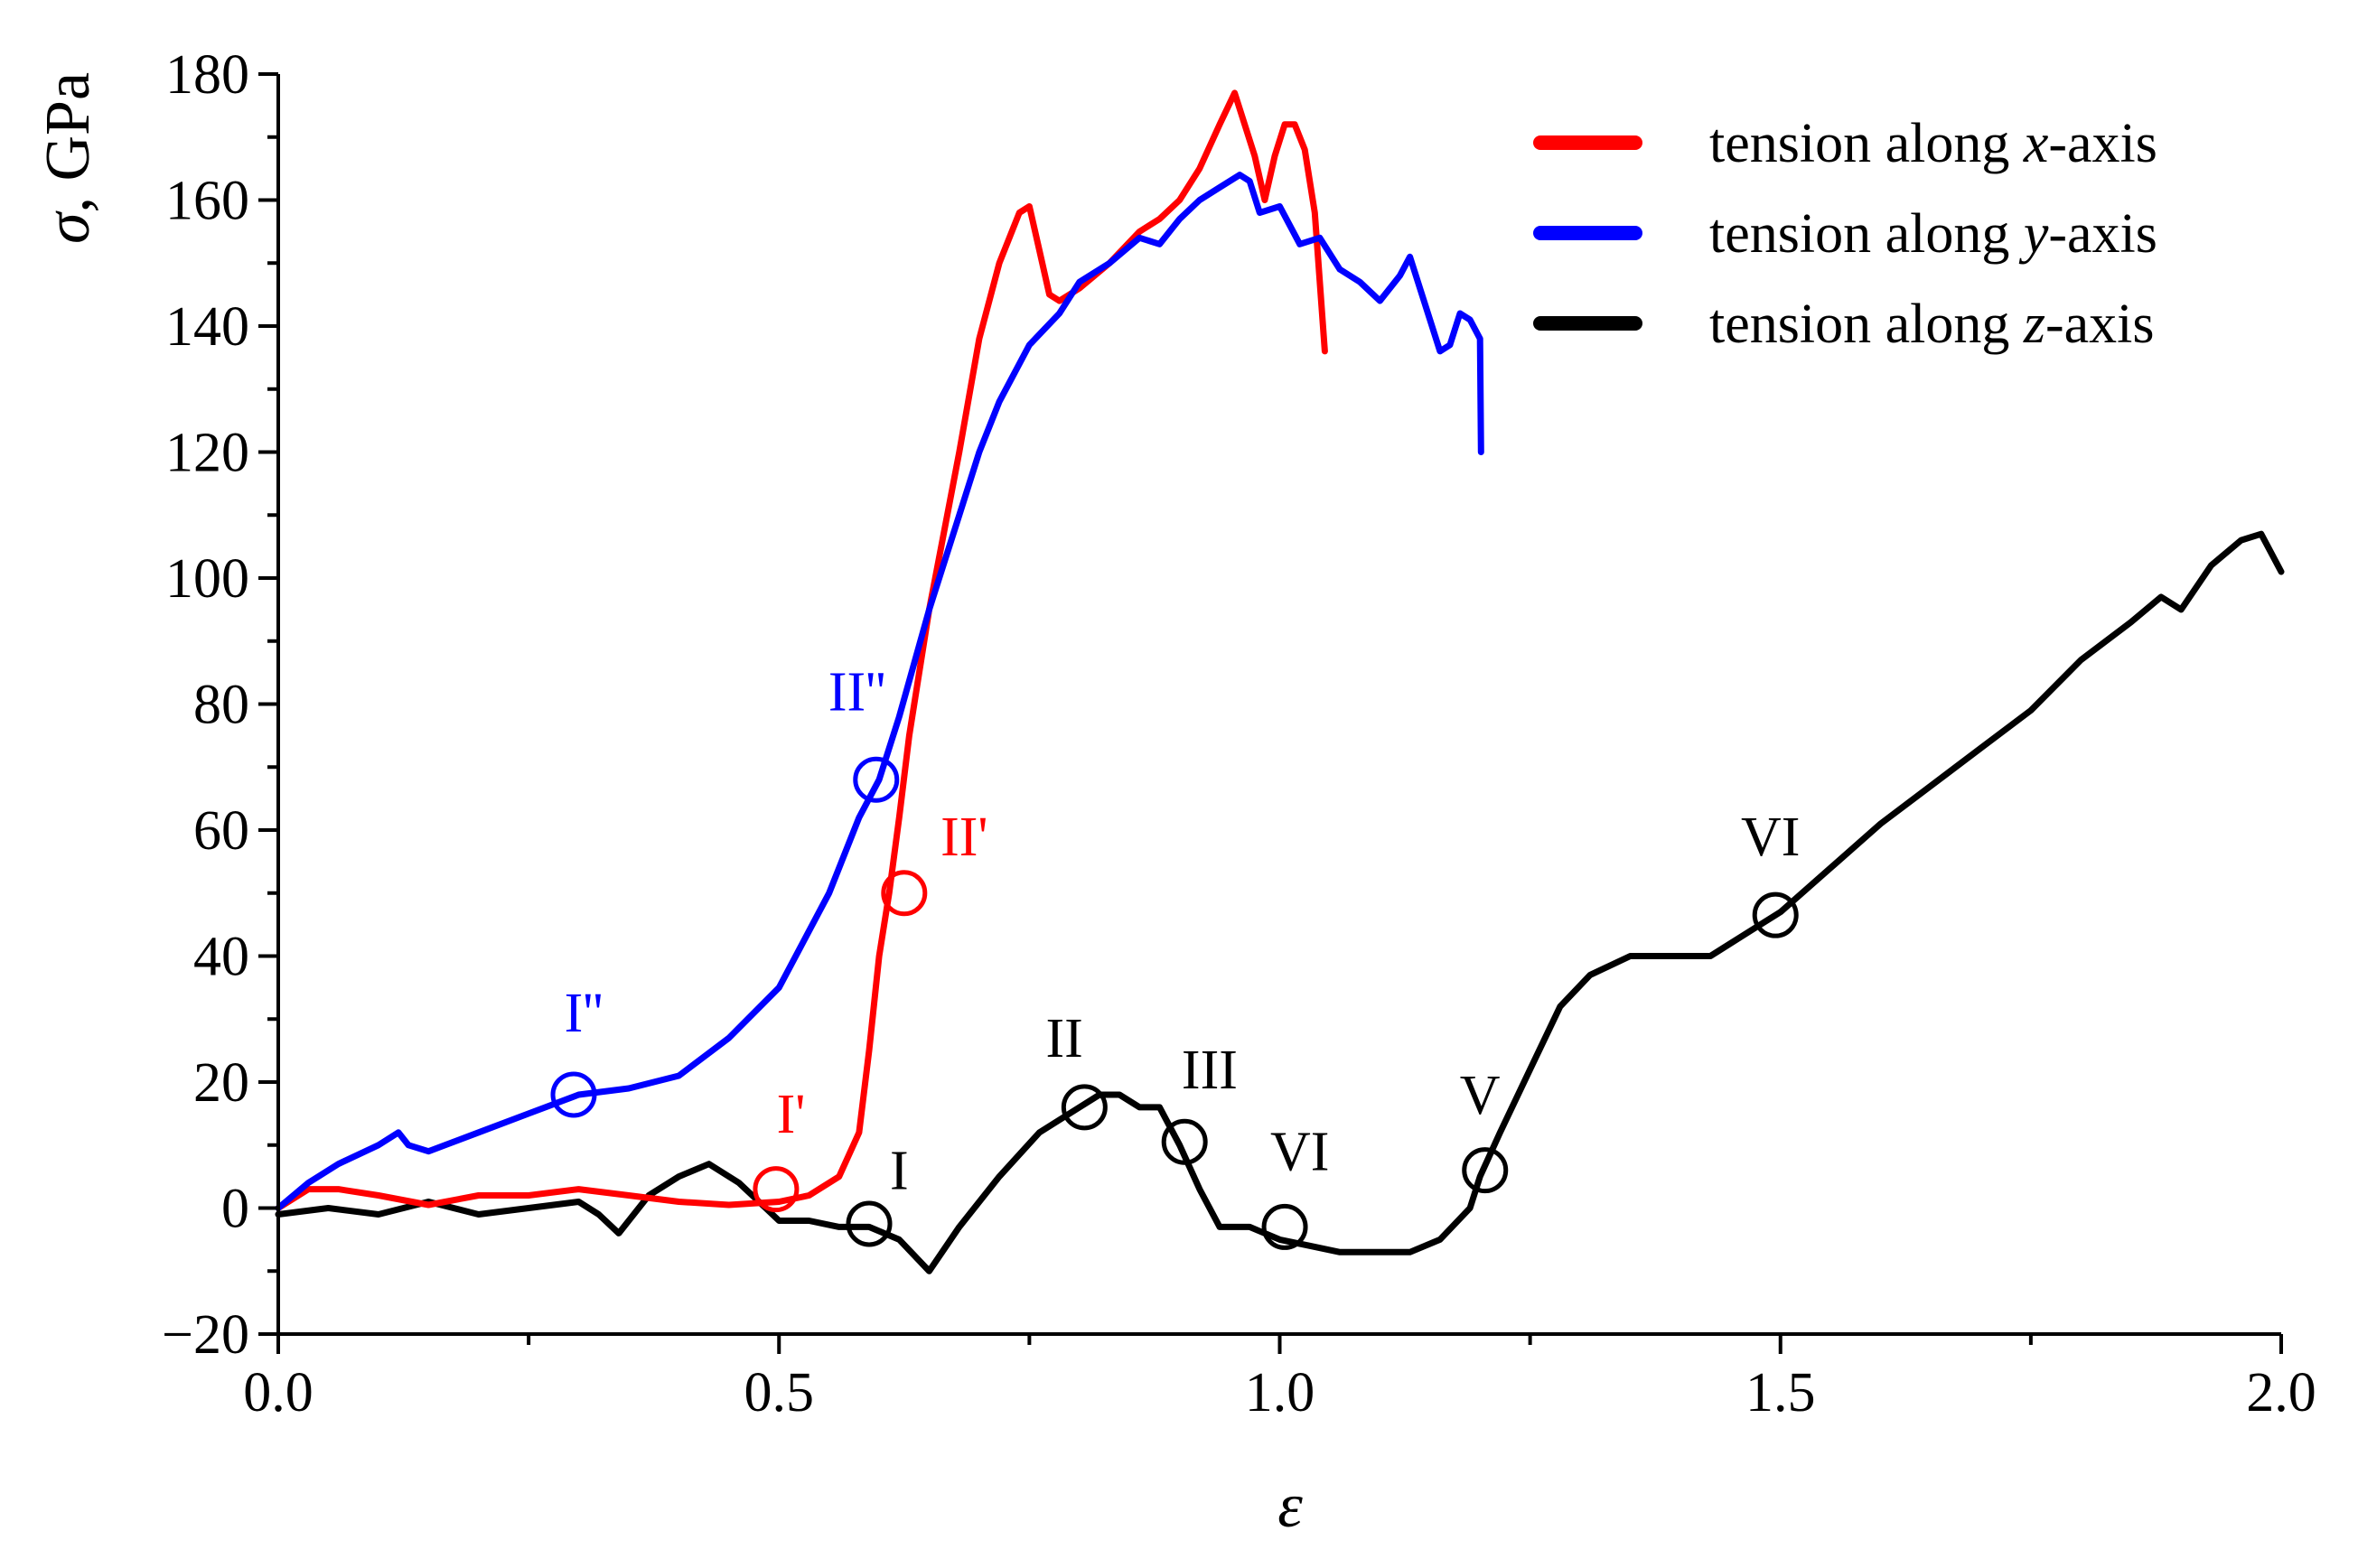 This screenshot has width=2358, height=1568. I want to click on y-axis-symbol: σ, so click(68, 227).